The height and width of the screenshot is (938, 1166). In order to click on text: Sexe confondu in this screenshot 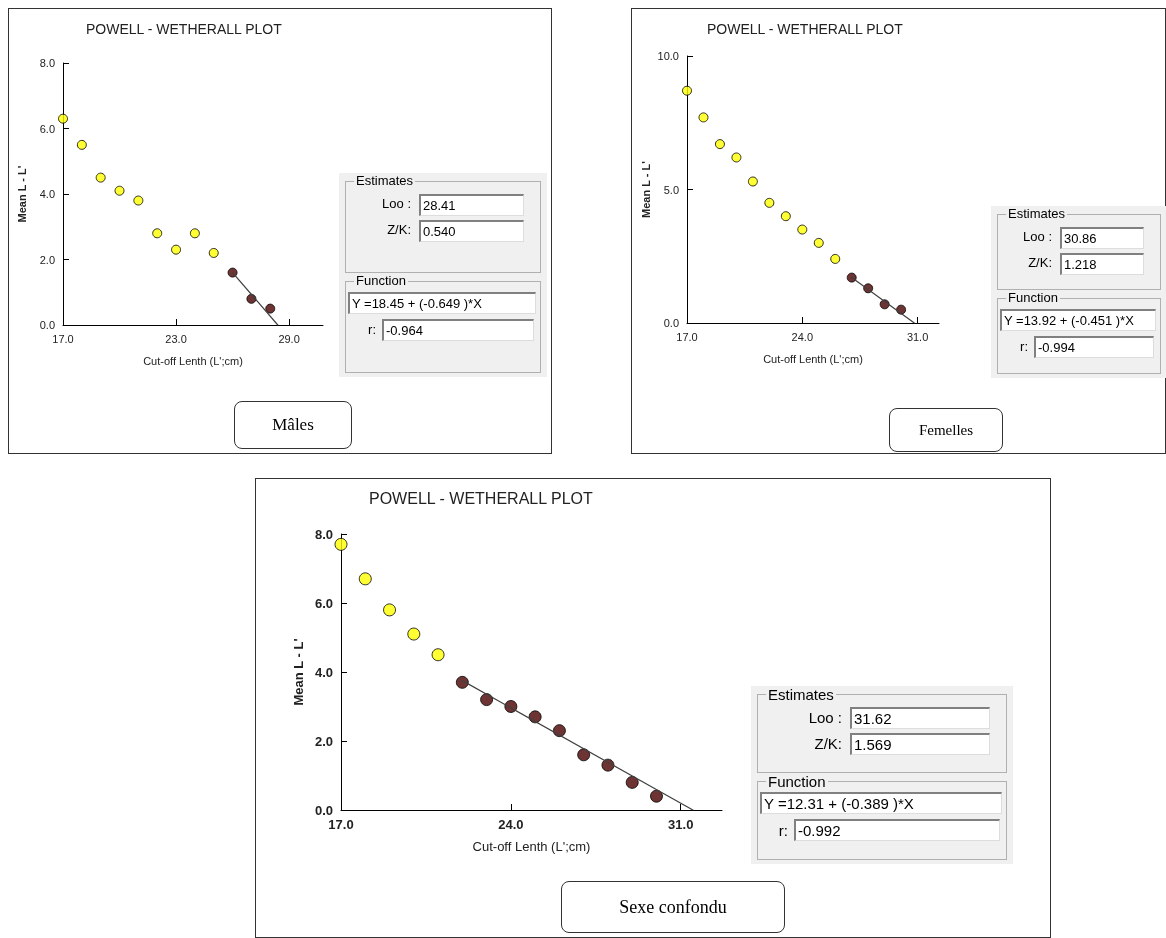, I will do `click(673, 907)`.